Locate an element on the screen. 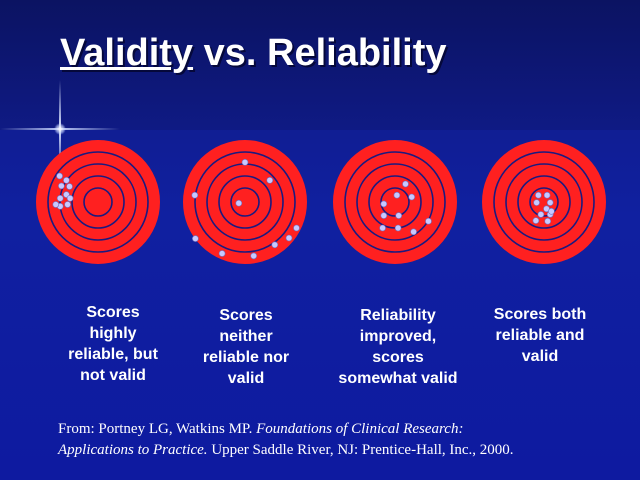  caption-target-1: Scores highly reliable, but not valid is located at coordinates (113, 344).